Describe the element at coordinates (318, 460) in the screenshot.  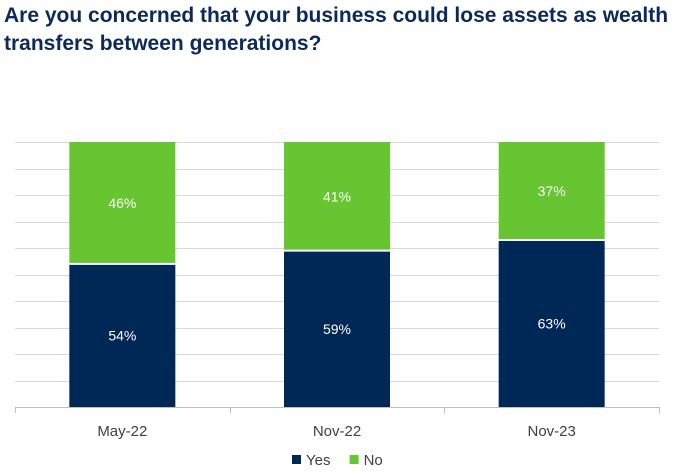
I see `legend-label-yes: Yes` at that location.